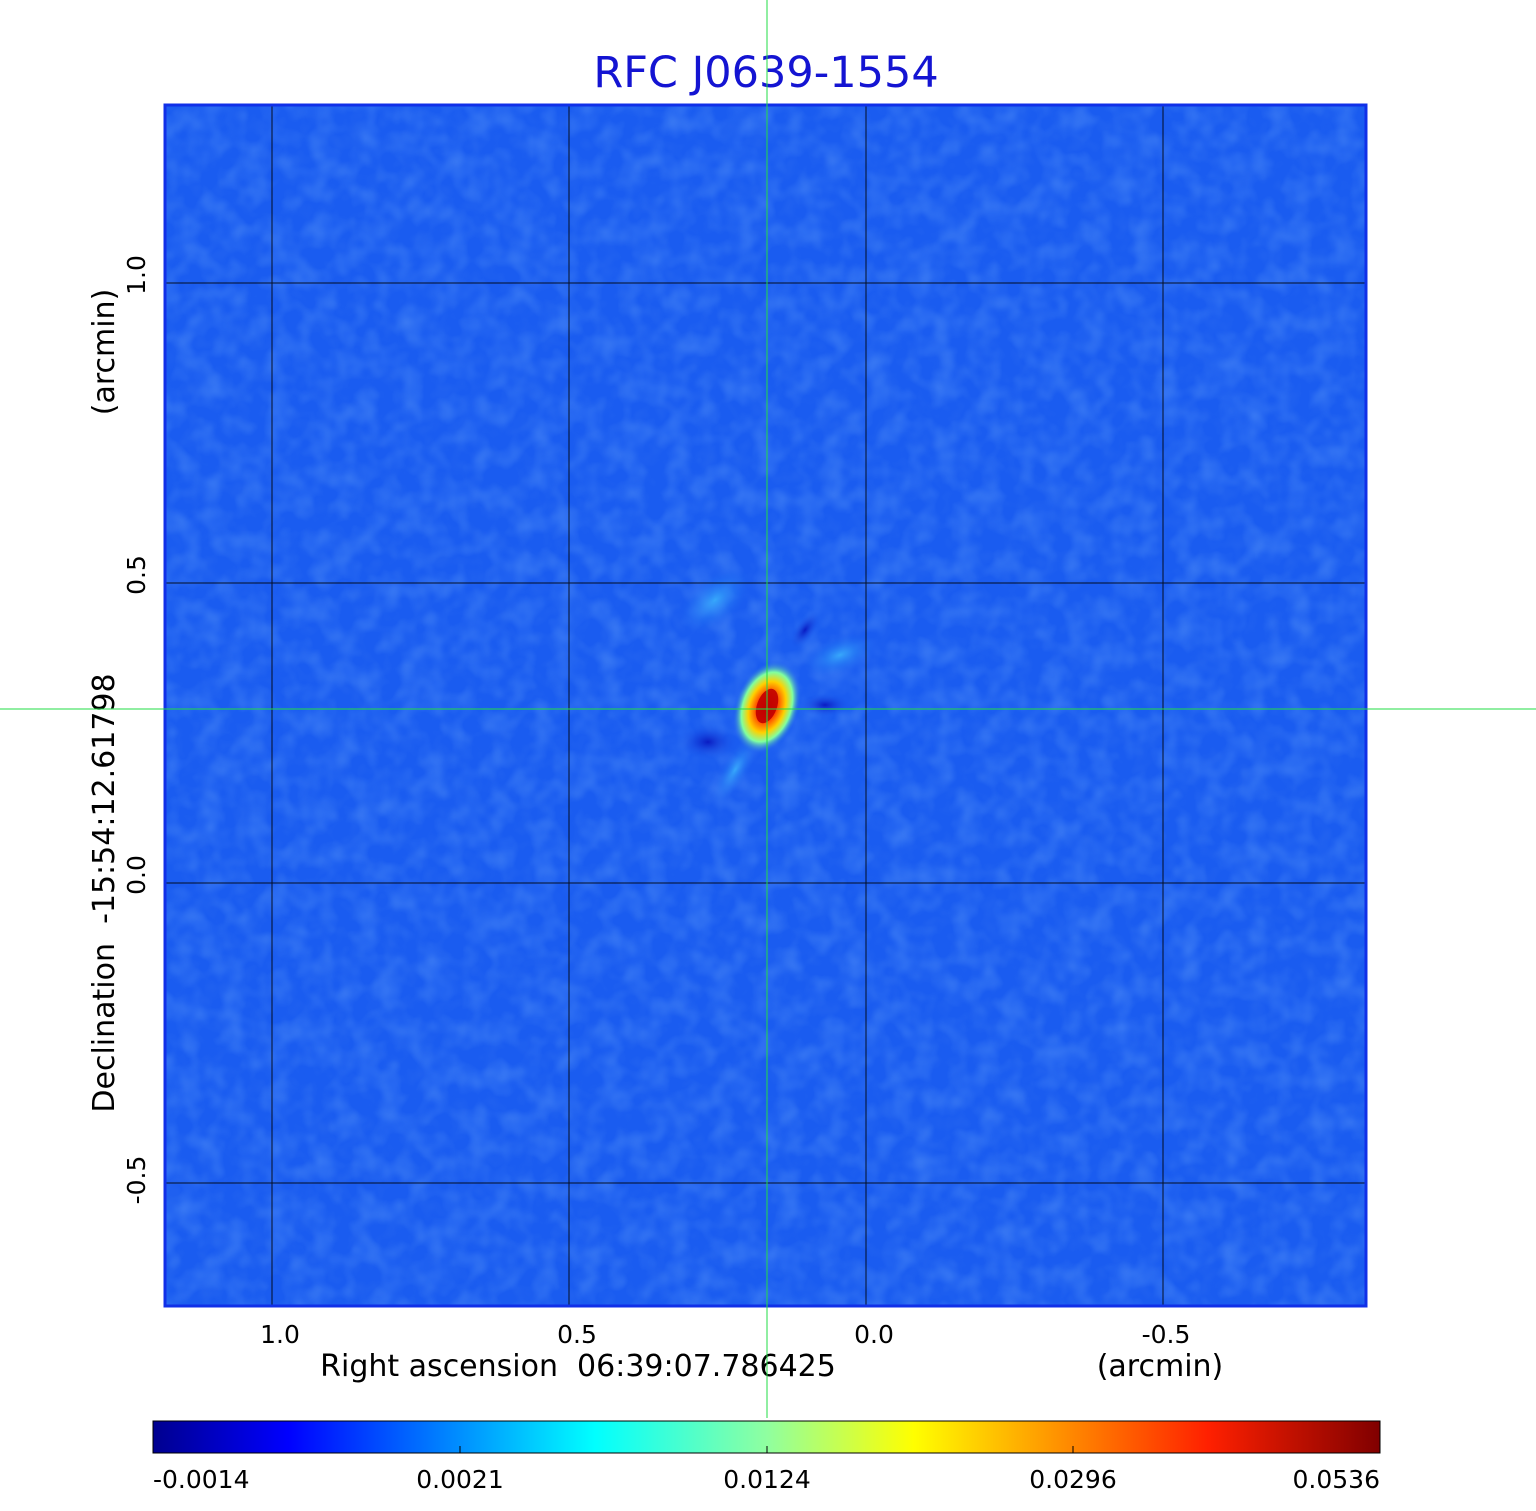 This screenshot has width=1536, height=1511. Describe the element at coordinates (766, 1449) in the screenshot. I see `colorbar-ticks` at that location.